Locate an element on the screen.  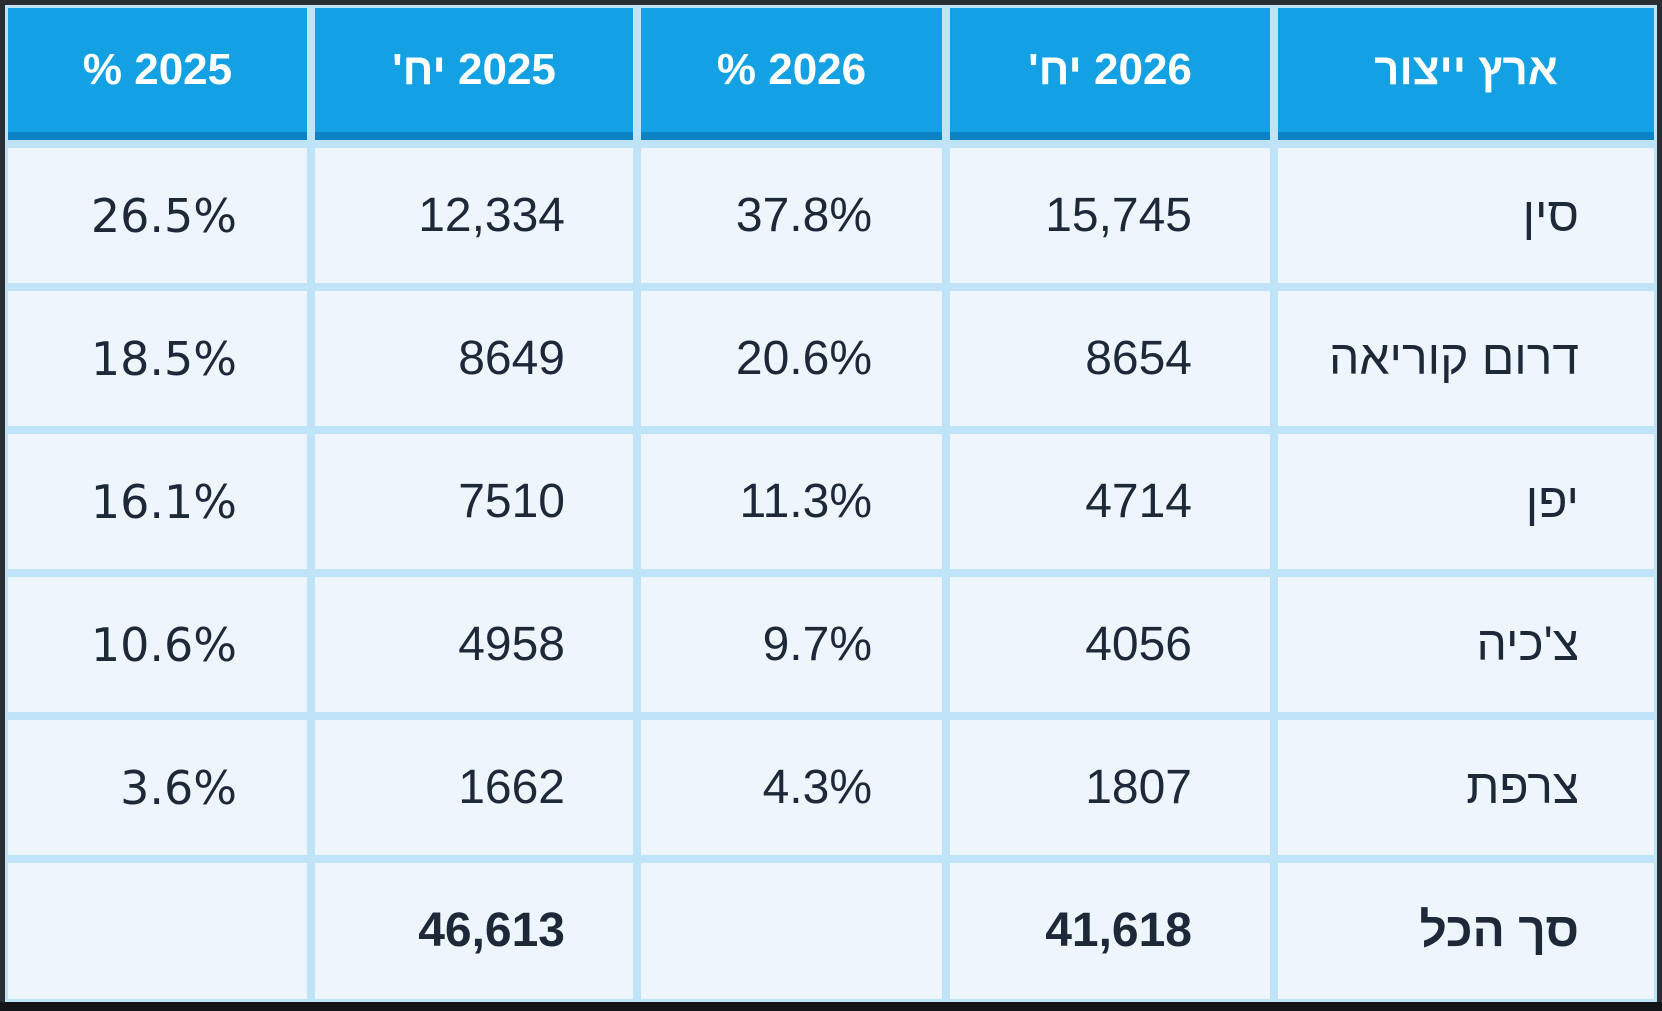
country-name: צ'כיה is located at coordinates (1527, 644).